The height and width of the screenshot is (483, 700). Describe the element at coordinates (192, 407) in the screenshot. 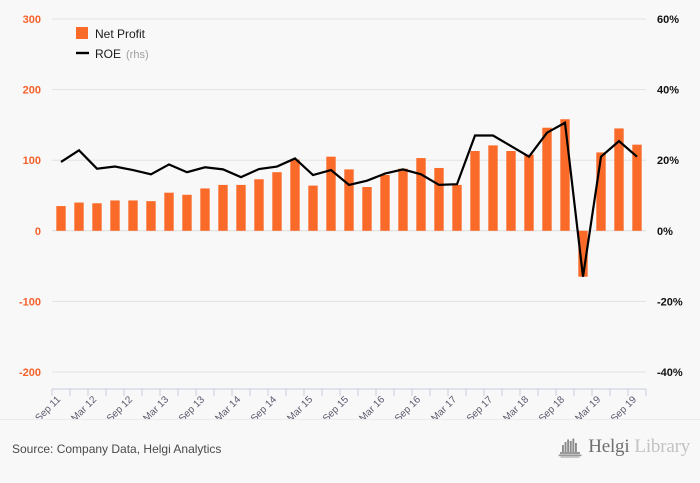

I see `x-axis-tick-label: Sep 13` at that location.